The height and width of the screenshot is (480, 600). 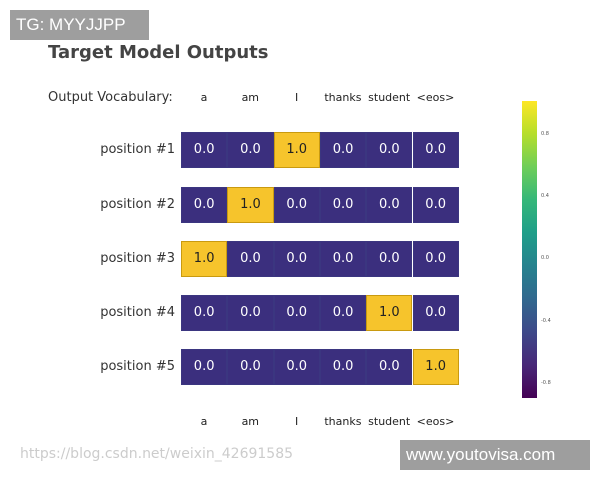 I want to click on colorbar-tick: 0.8, so click(x=545, y=134).